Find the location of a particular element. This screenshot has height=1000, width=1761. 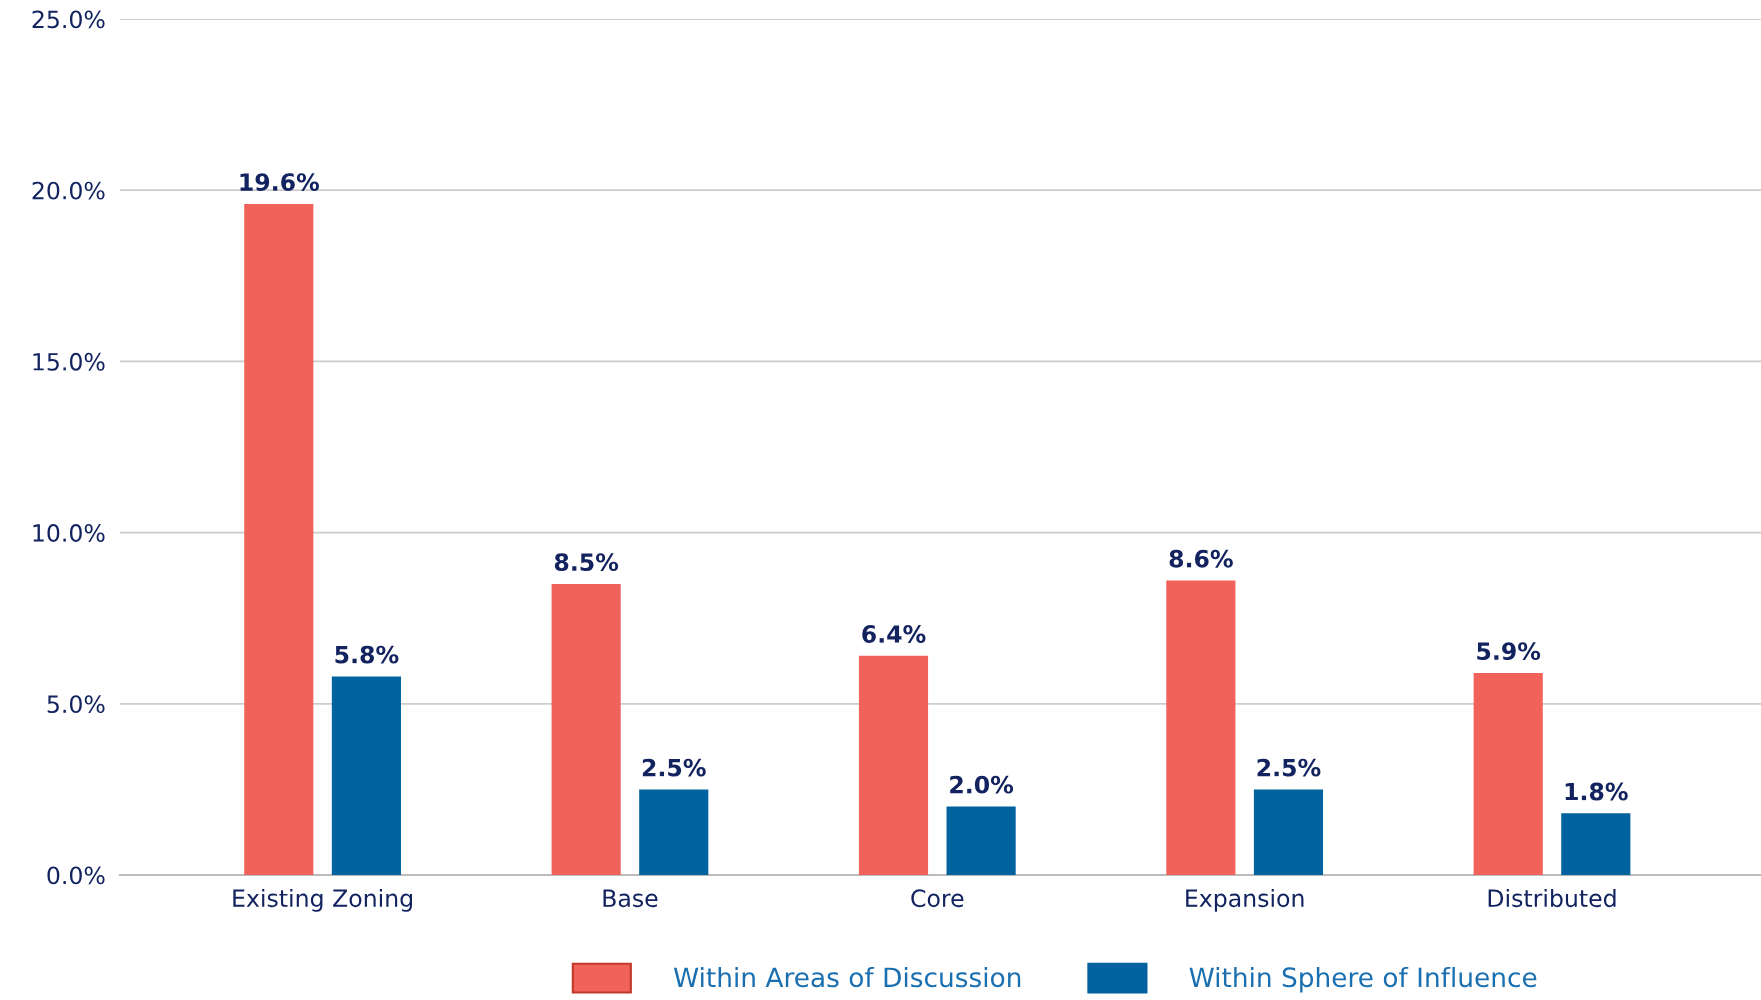

y-tick-label: 15.0% is located at coordinates (69, 361).